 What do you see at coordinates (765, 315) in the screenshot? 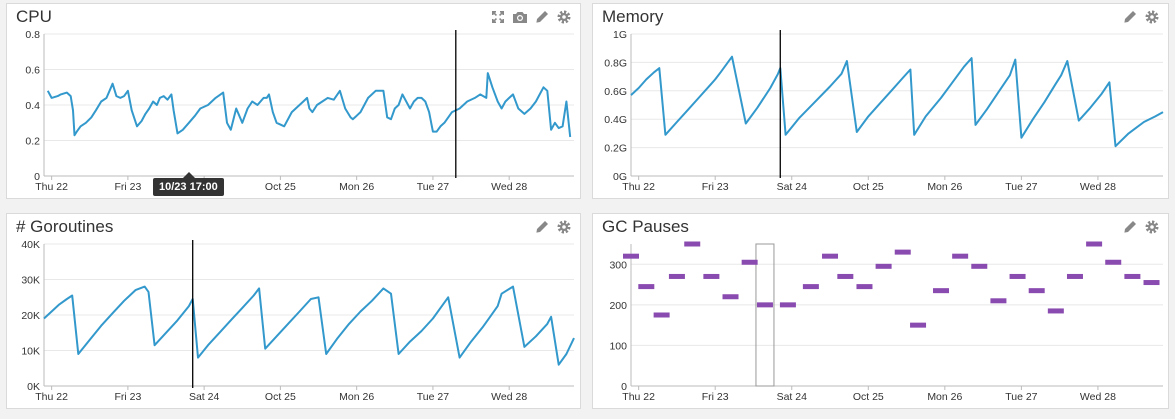
I see `highlight-box` at bounding box center [765, 315].